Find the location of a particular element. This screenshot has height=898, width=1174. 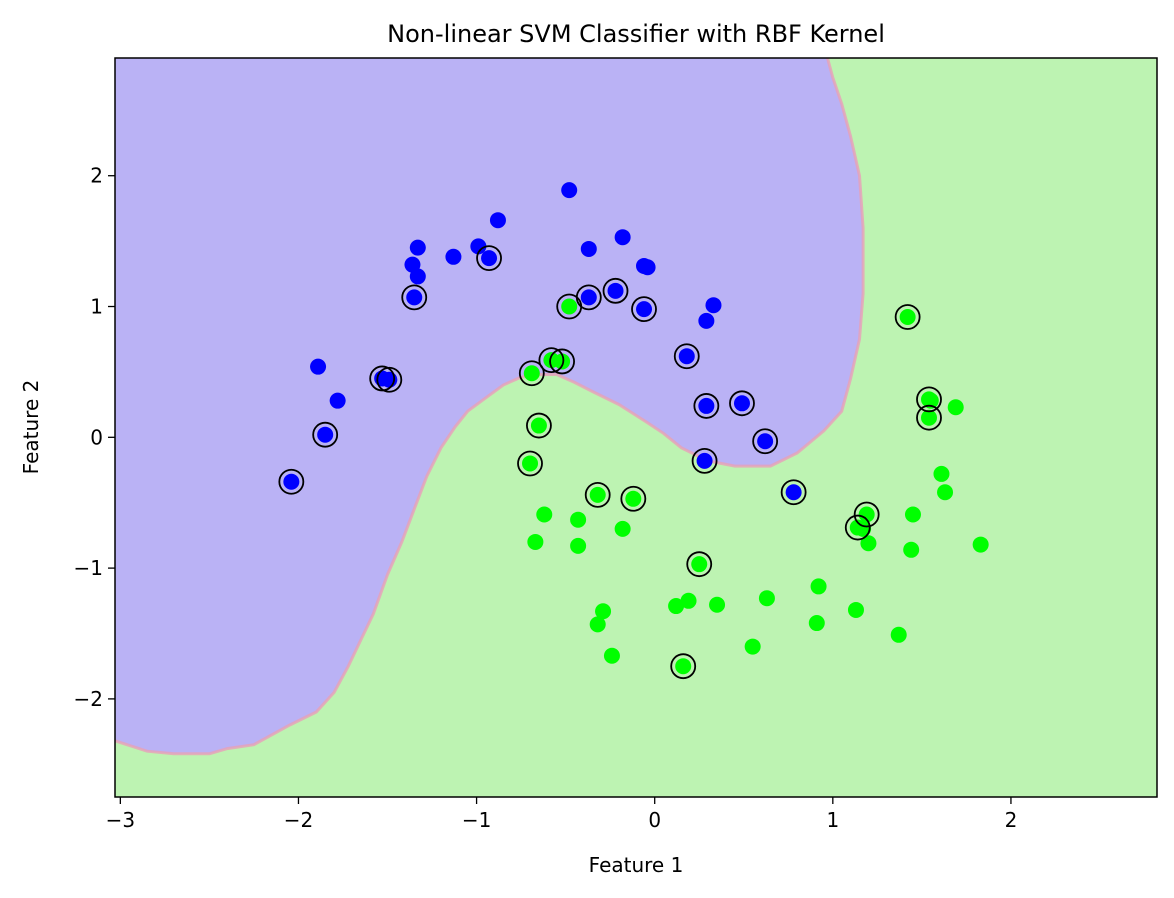

x-axis-ticks: −3 −2 −1 0 1 2 is located at coordinates (561, 814).